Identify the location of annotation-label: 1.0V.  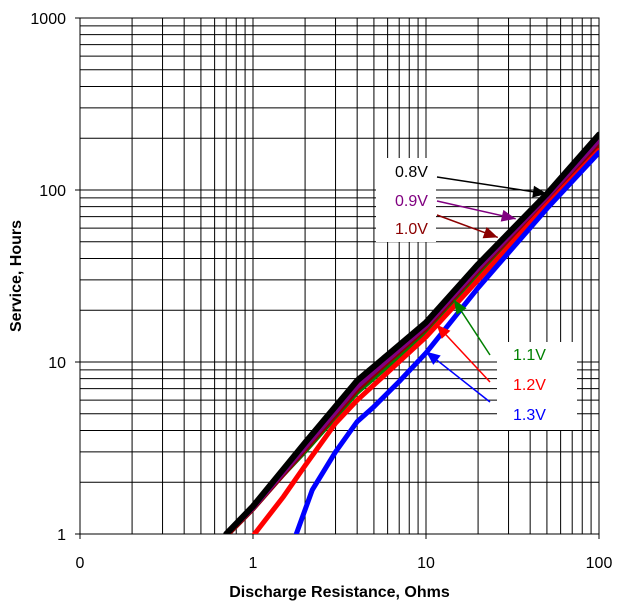
(411, 229).